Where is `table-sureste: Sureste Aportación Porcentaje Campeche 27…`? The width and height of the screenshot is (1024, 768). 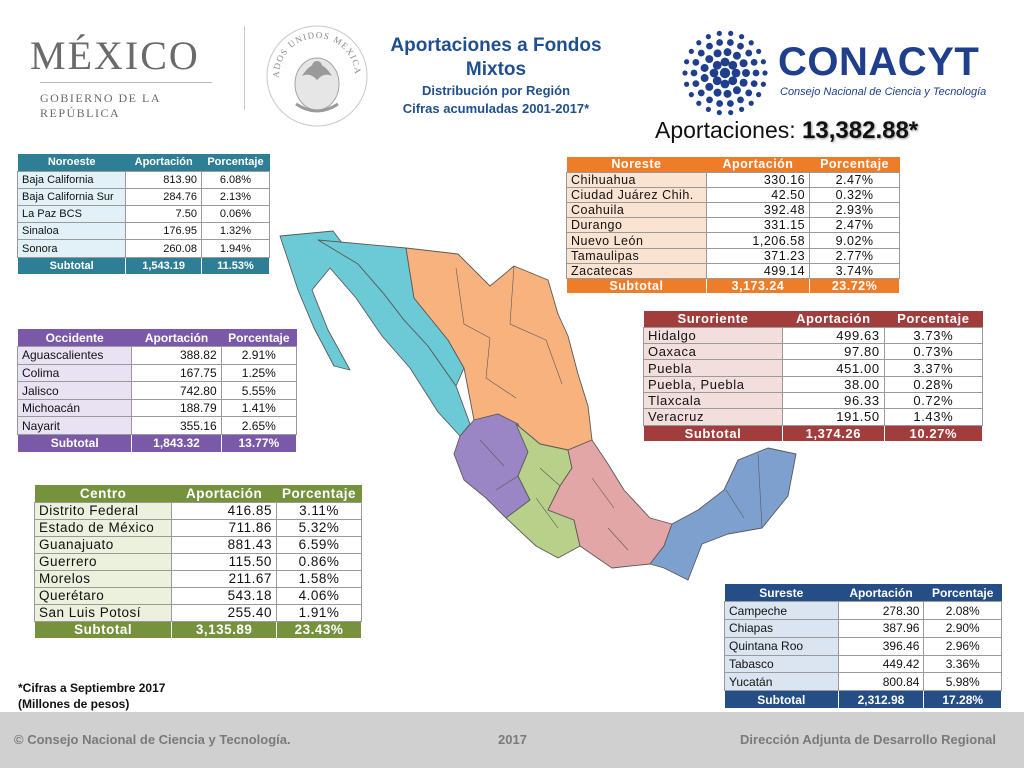
table-sureste: Sureste Aportación Porcentaje Campeche 27… is located at coordinates (863, 647).